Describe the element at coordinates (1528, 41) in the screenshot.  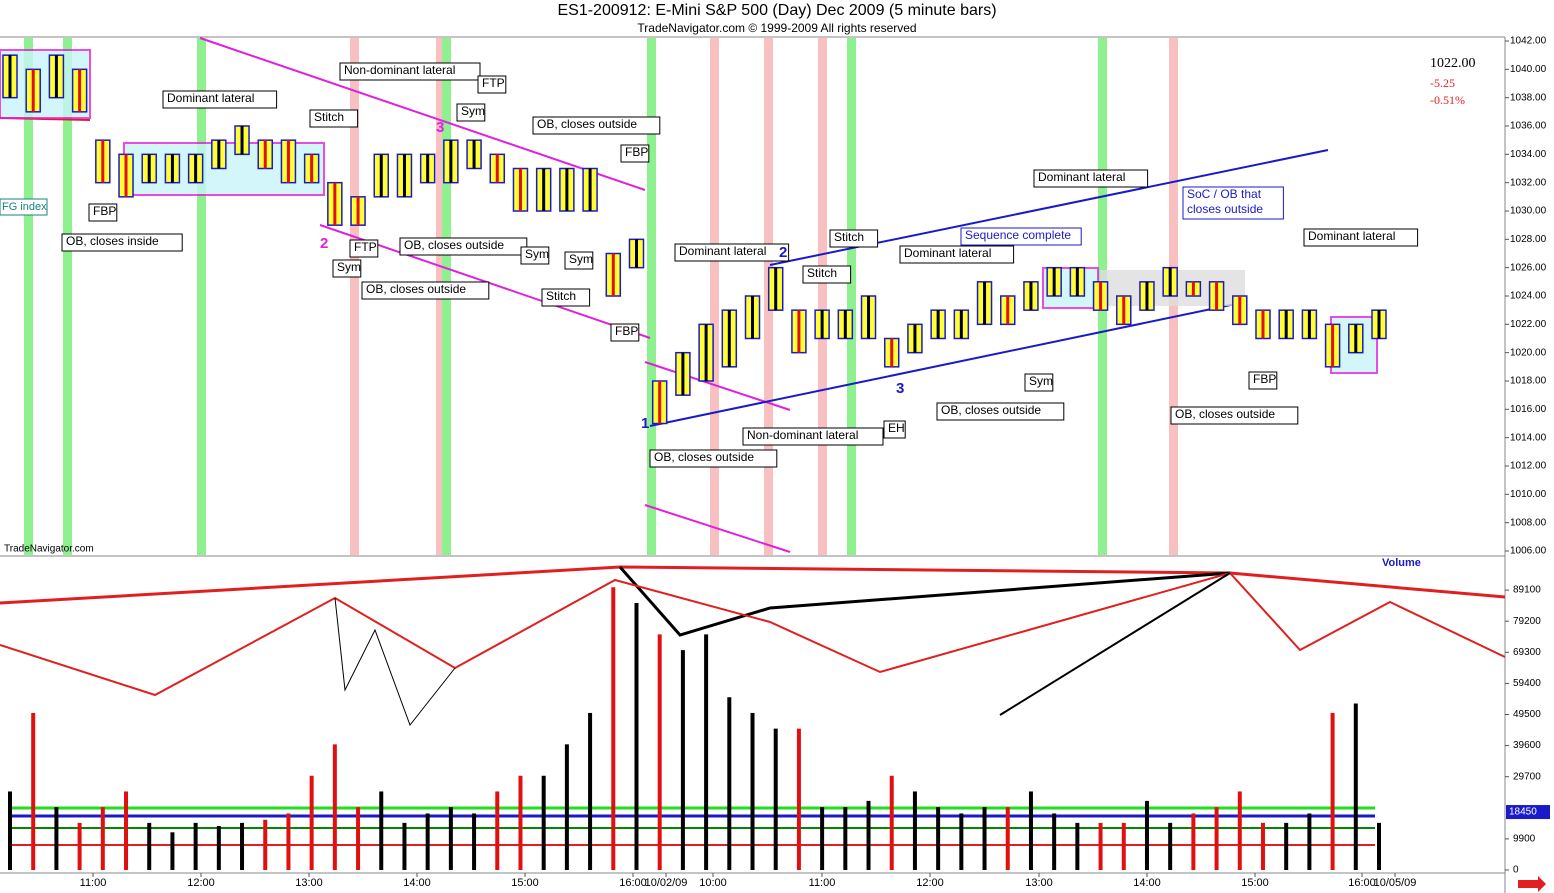
I see `y-tick-label: 1042.00` at that location.